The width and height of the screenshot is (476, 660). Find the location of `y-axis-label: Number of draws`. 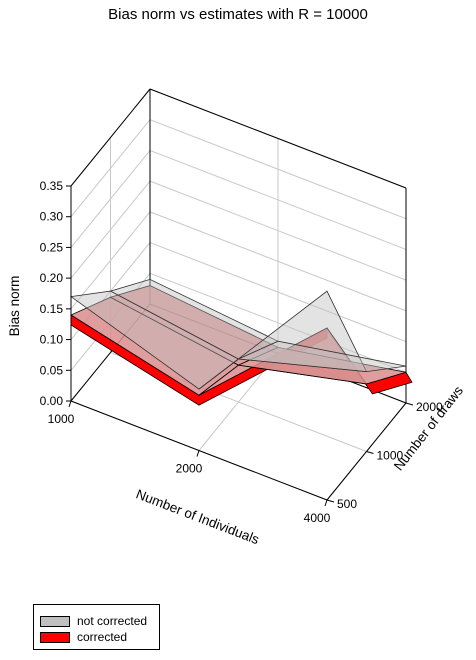

y-axis-label: Number of draws is located at coordinates (428, 428).